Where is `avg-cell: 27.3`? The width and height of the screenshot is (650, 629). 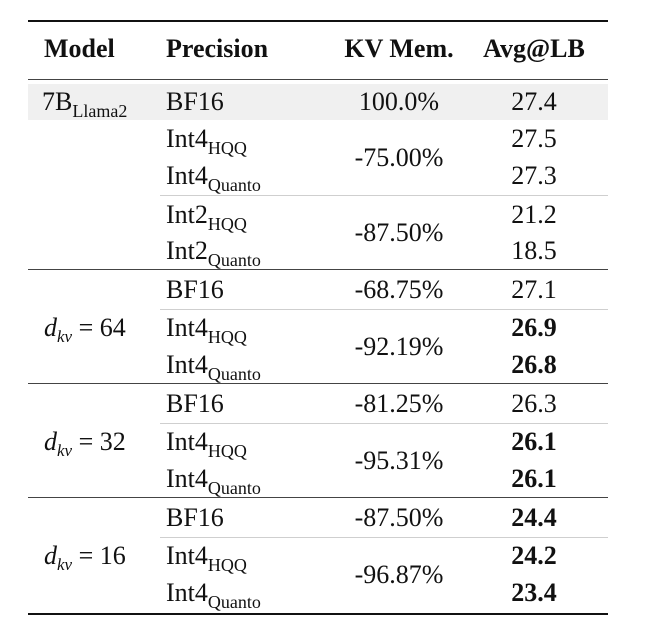 avg-cell: 27.3 is located at coordinates (534, 175).